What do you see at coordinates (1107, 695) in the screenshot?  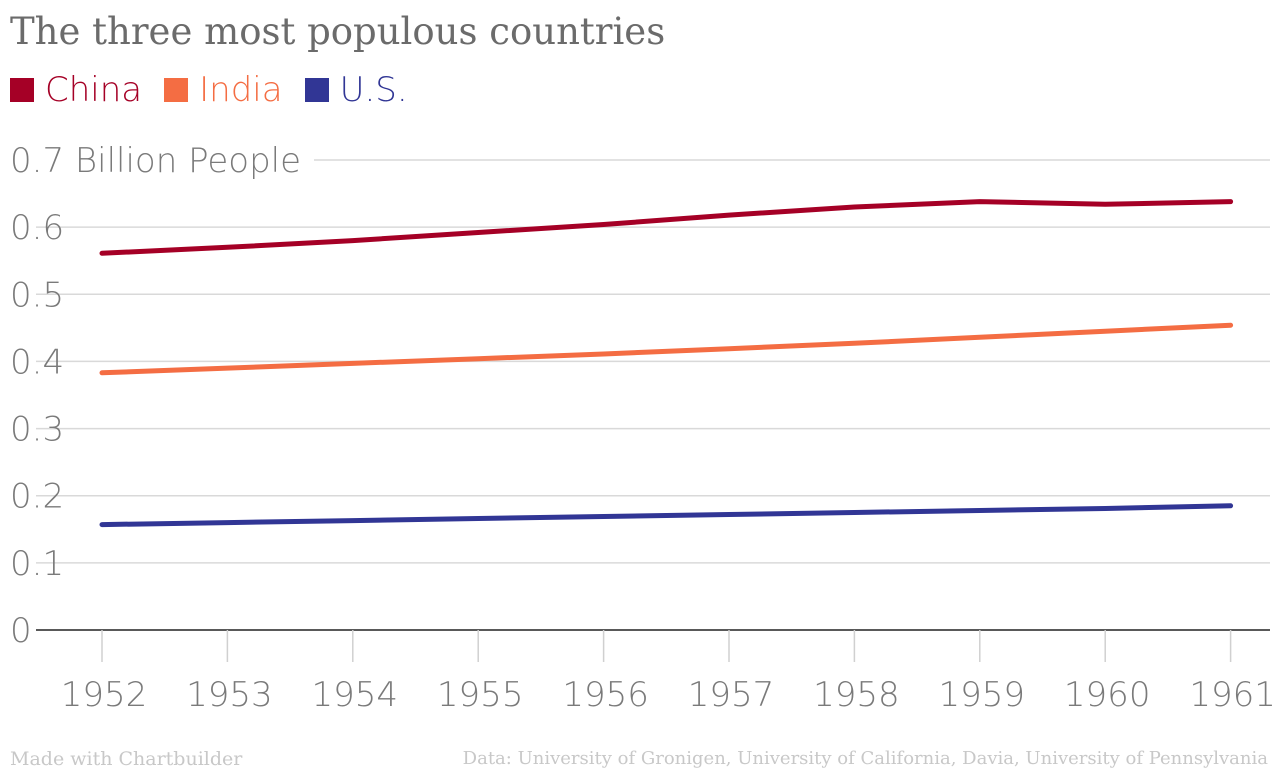 I see `x-tick-label: 1960` at bounding box center [1107, 695].